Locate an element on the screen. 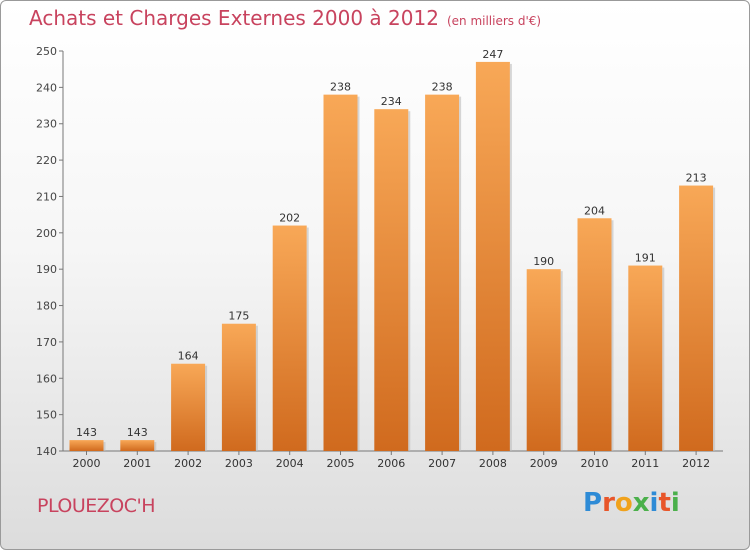 Image resolution: width=750 pixels, height=550 pixels. chart-title-text: Achats et Charges Externes 2000 à 2012 is located at coordinates (234, 18).